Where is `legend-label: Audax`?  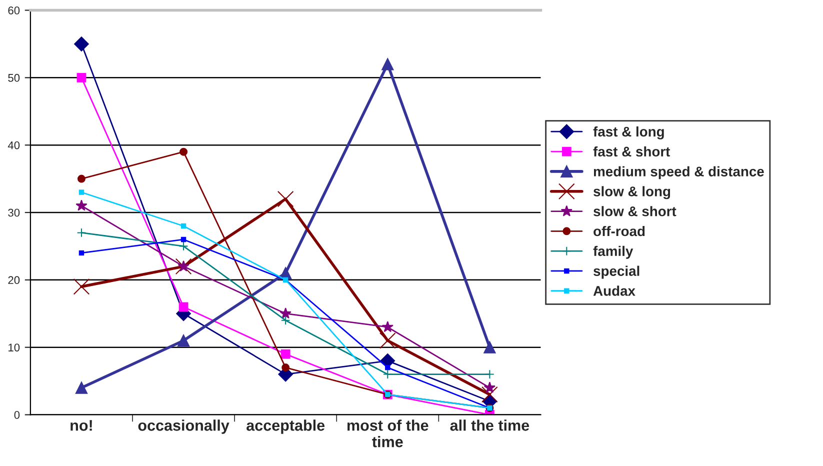 legend-label: Audax is located at coordinates (614, 291).